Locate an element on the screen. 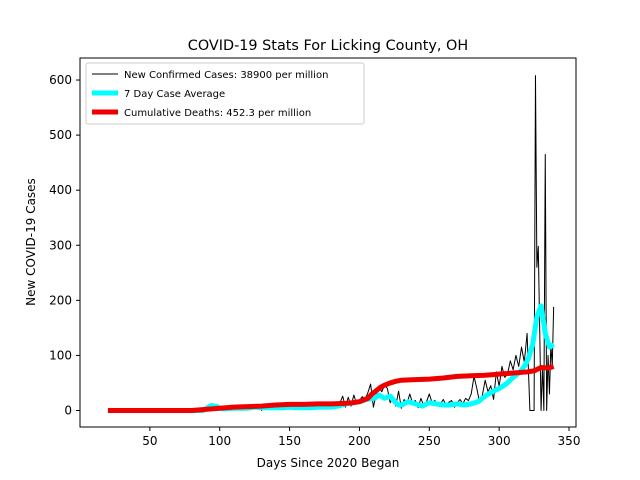 Image resolution: width=640 pixels, height=480 pixels. y-tick-label: 200 is located at coordinates (60, 300).